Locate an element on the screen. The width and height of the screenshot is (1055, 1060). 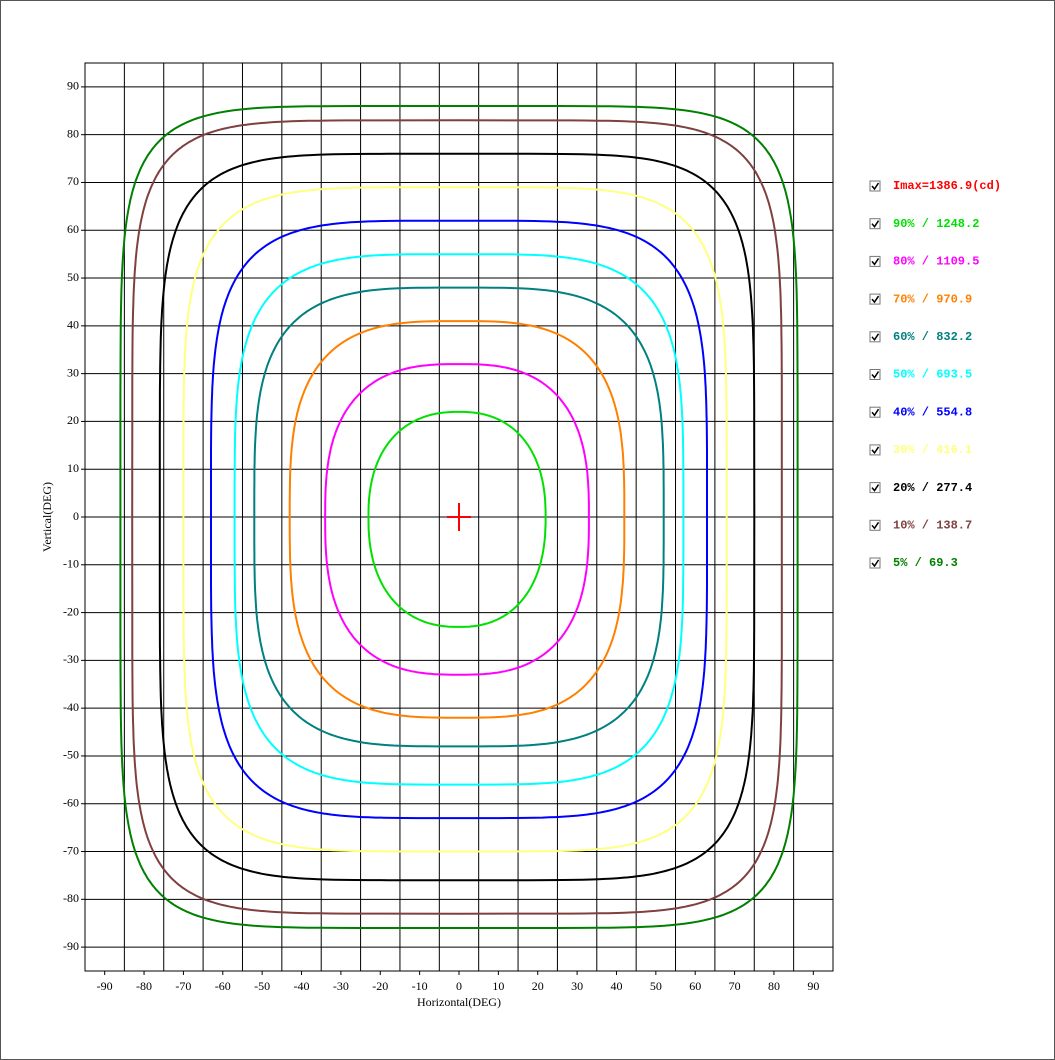
y-tick-label: 90 is located at coordinates (73, 86).